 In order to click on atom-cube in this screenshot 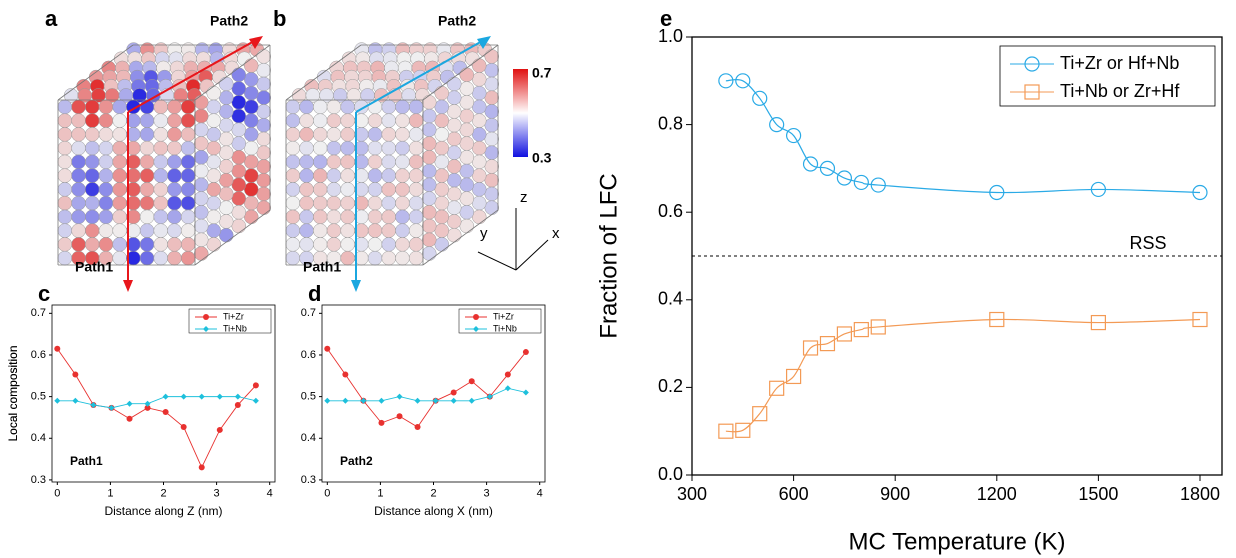, I will do `click(164, 164)`.